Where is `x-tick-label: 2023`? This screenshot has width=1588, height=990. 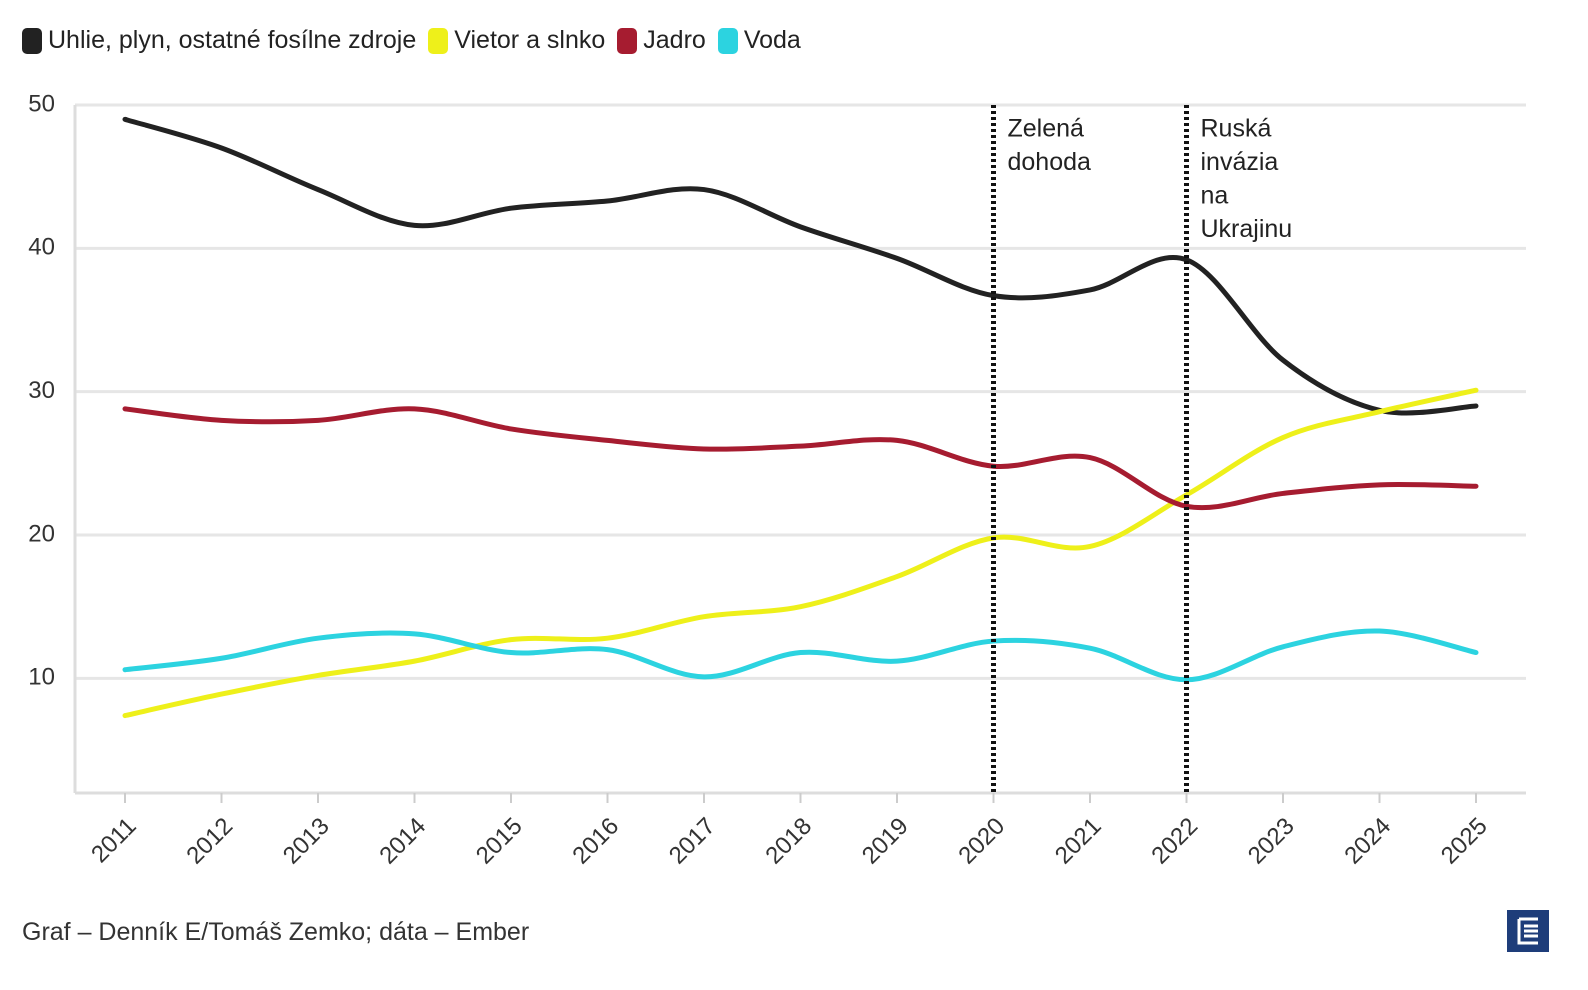 x-tick-label: 2023 is located at coordinates (1271, 841).